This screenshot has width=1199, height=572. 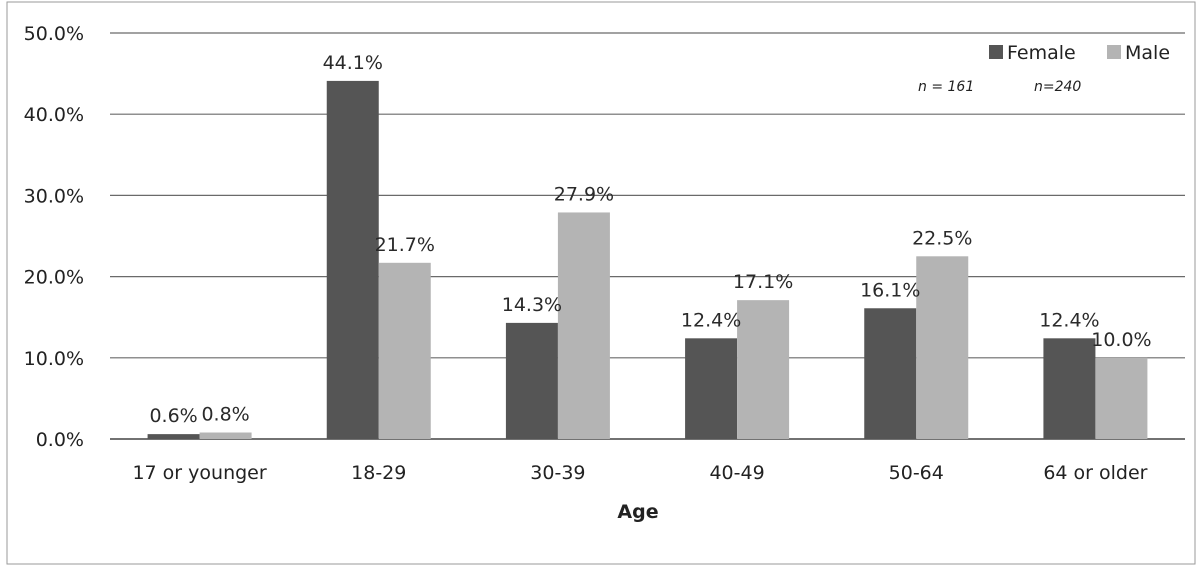 What do you see at coordinates (1095, 473) in the screenshot?
I see `x-tick-label: 64 or older` at bounding box center [1095, 473].